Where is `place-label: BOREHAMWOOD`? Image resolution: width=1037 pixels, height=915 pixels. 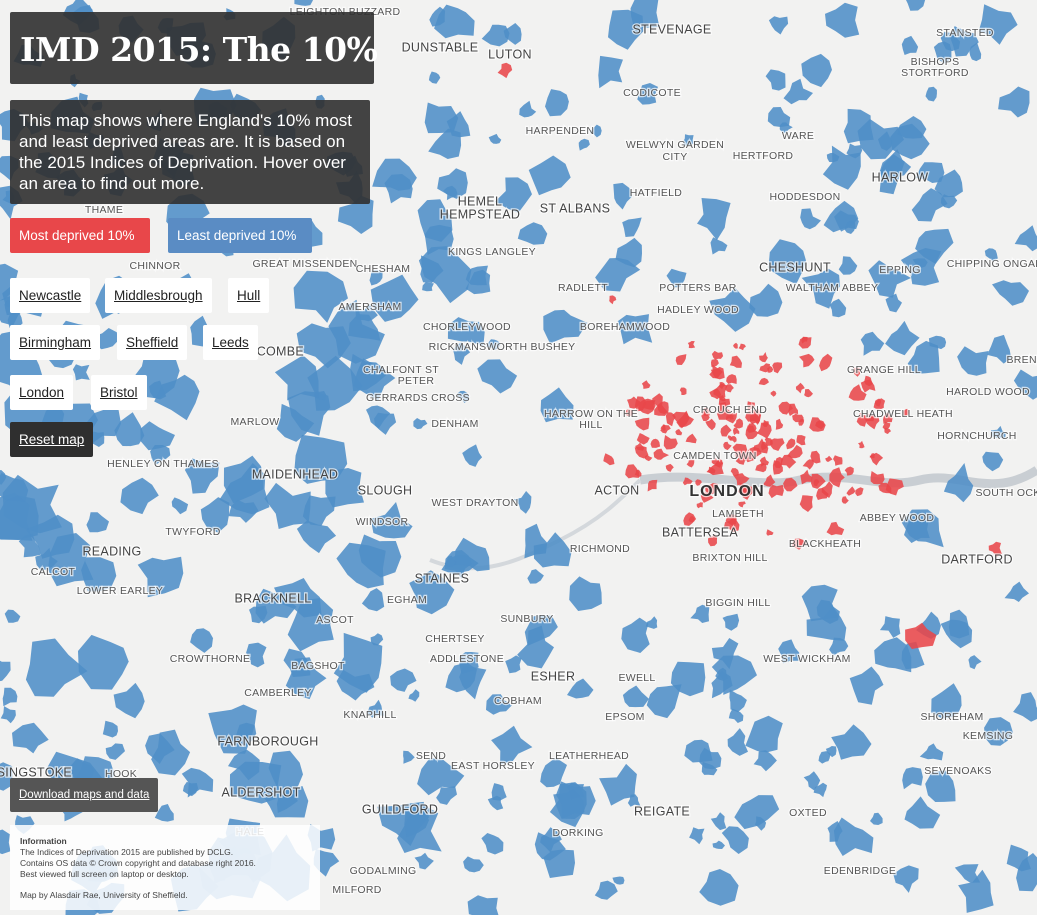
place-label: BOREHAMWOOD is located at coordinates (625, 327).